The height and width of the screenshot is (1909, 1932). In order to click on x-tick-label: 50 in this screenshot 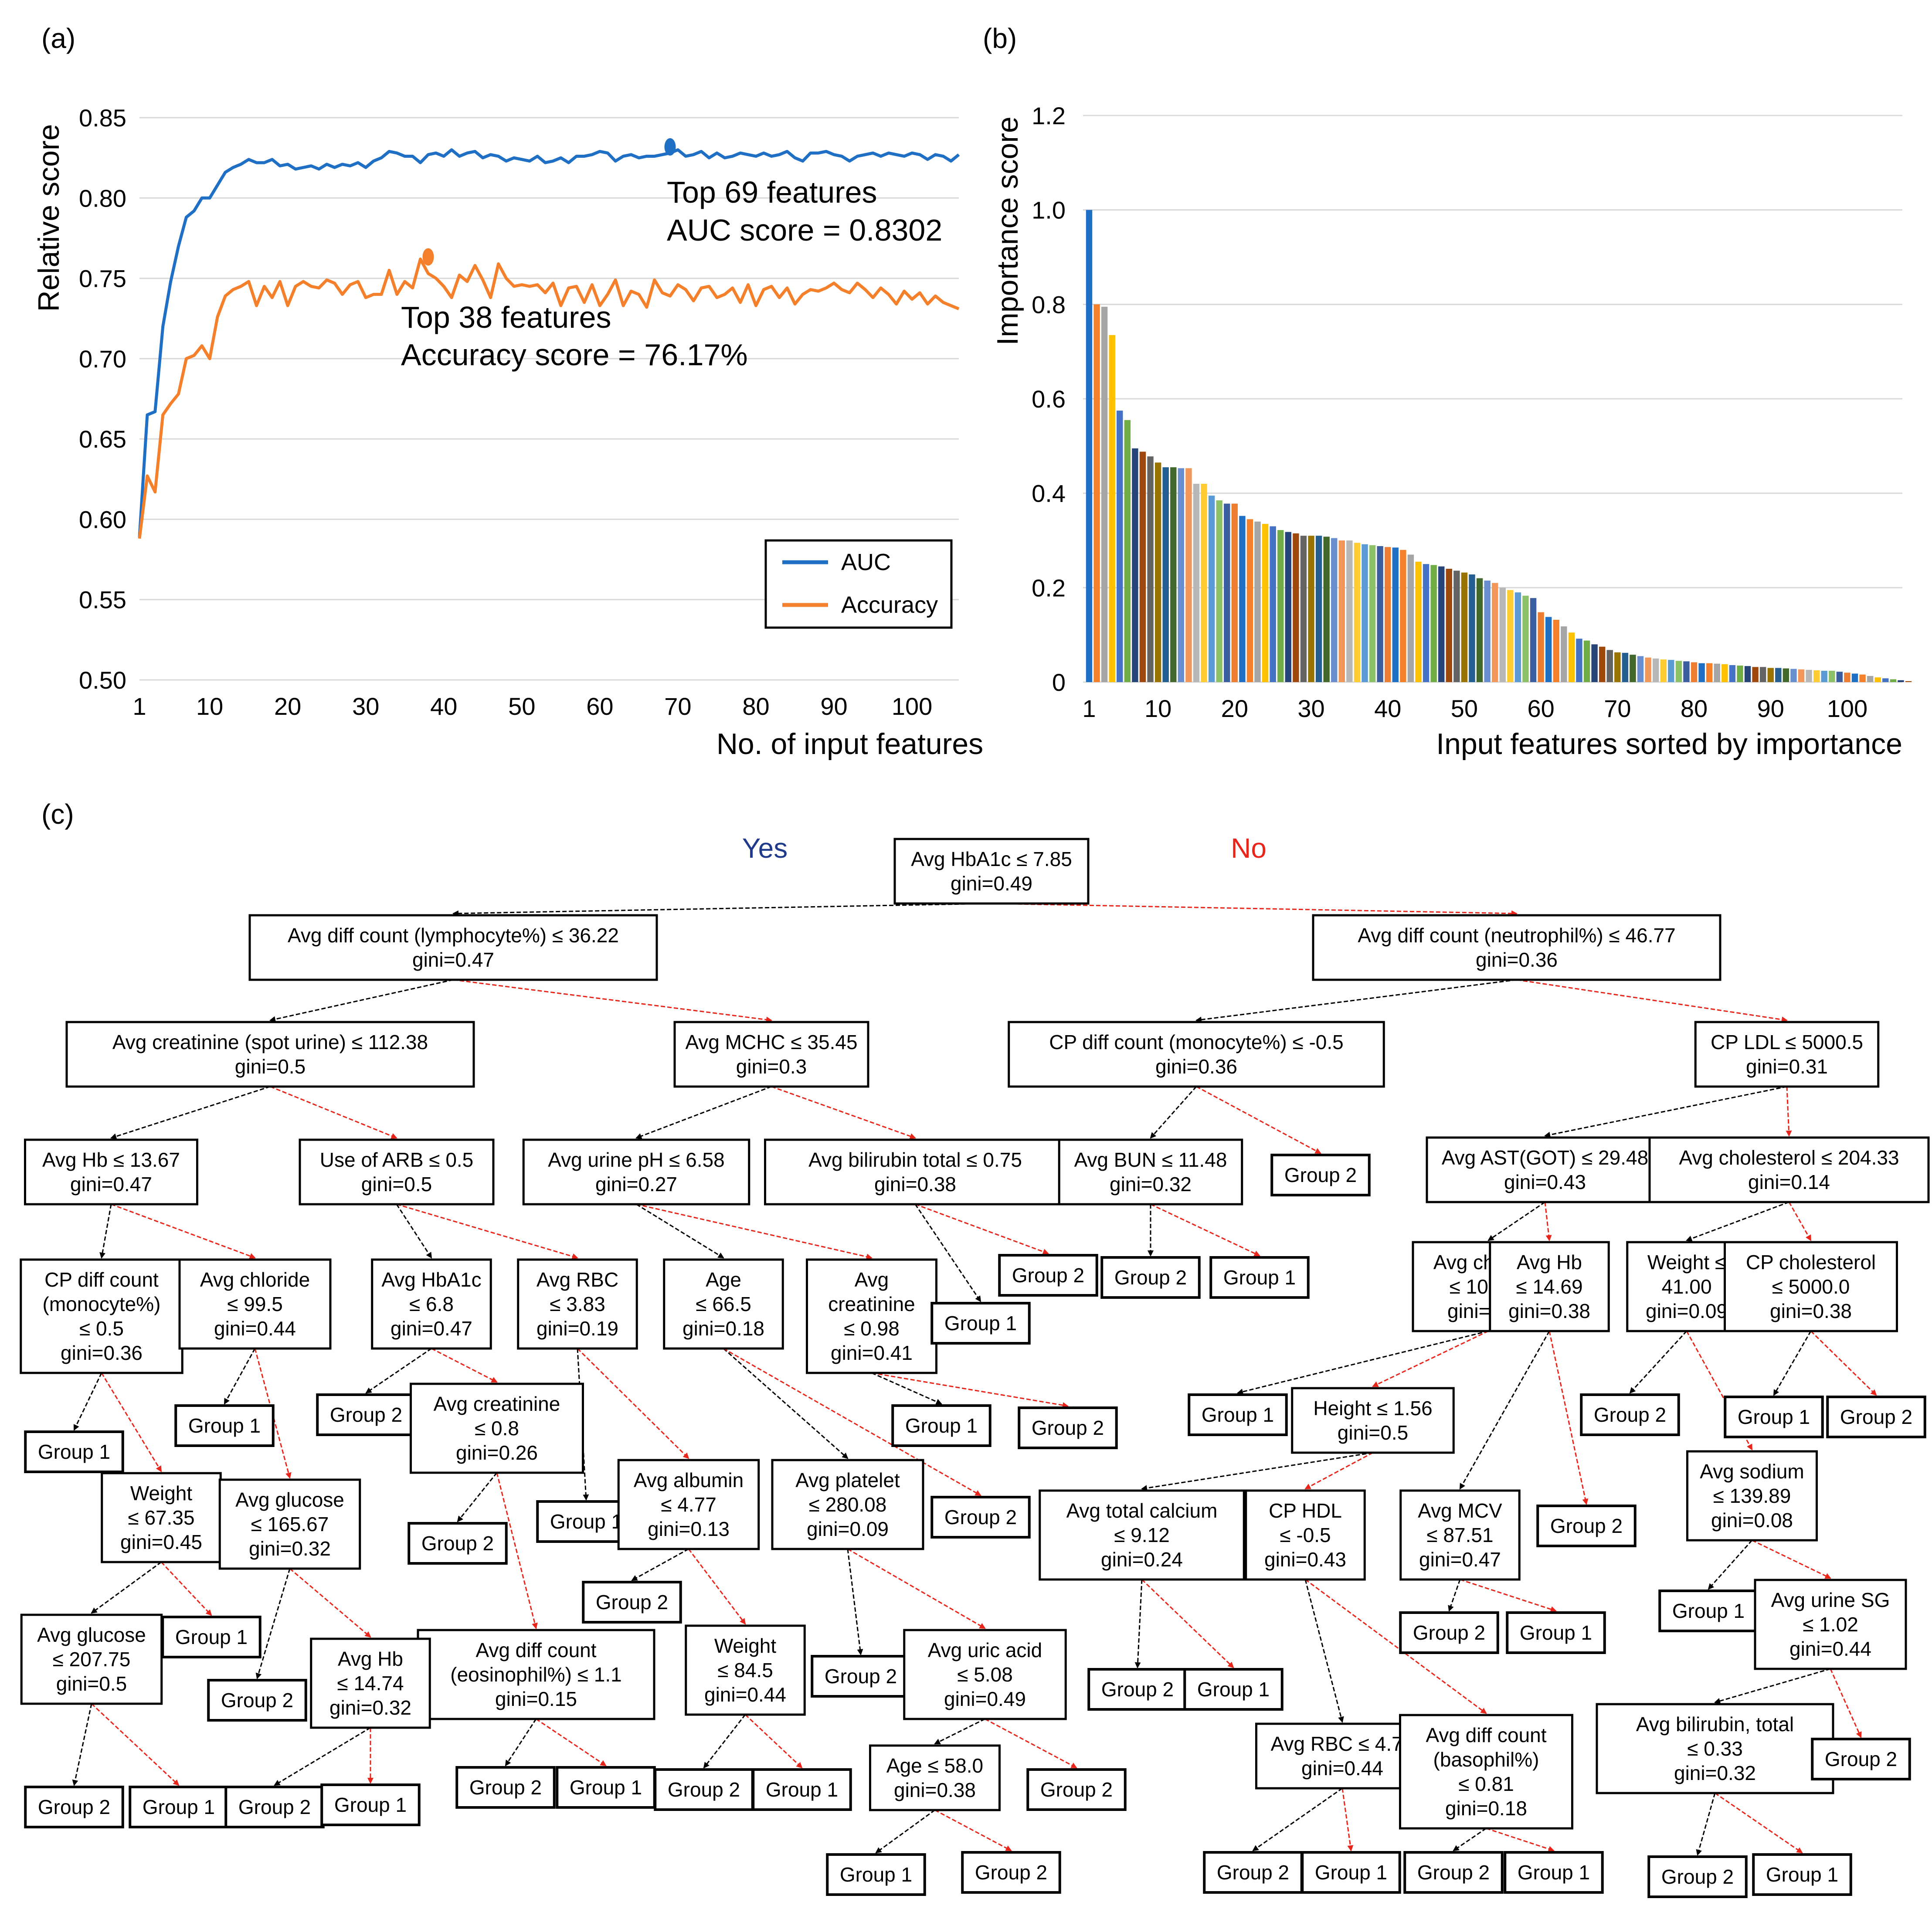, I will do `click(1464, 708)`.